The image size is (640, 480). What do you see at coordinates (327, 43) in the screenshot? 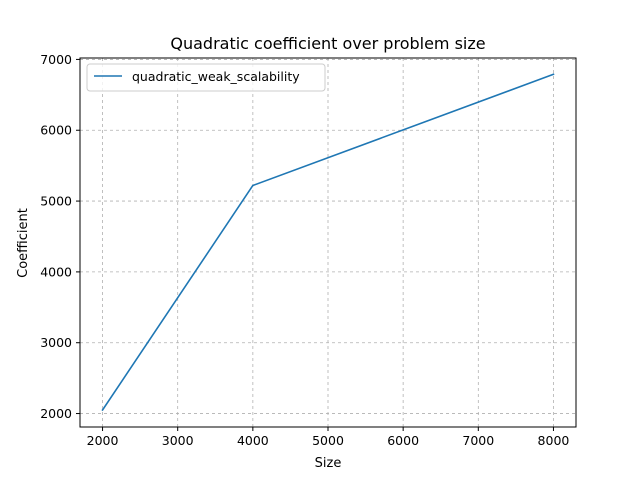
I see `chart-title: Quadratic coefficient over problem size` at bounding box center [327, 43].